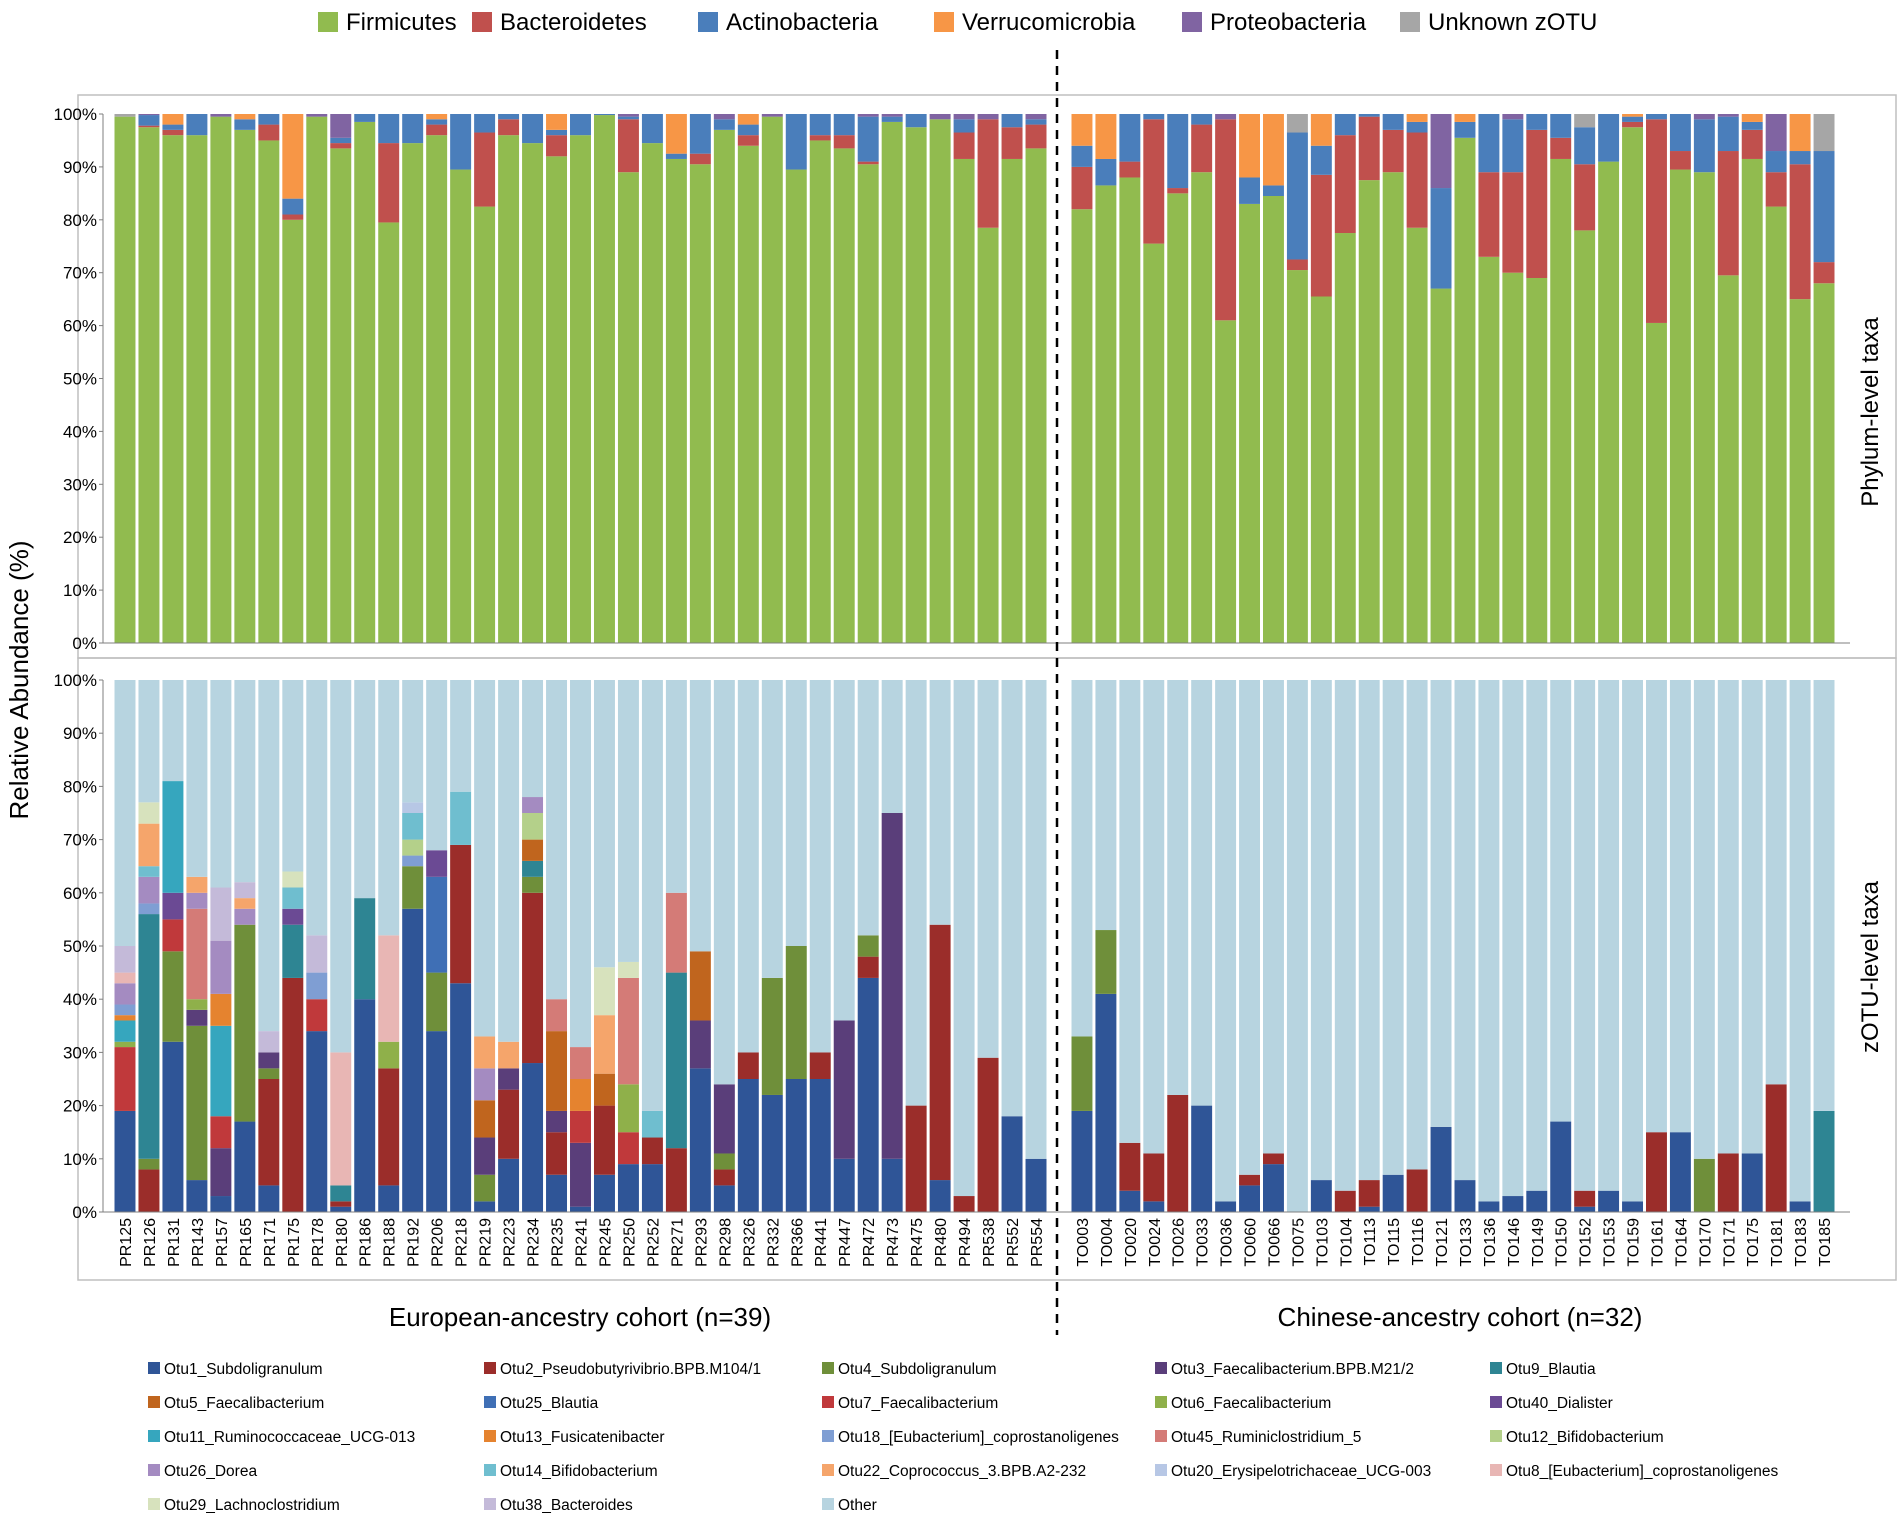  I want to click on phylum-tick-label: 20%, so click(80, 537).